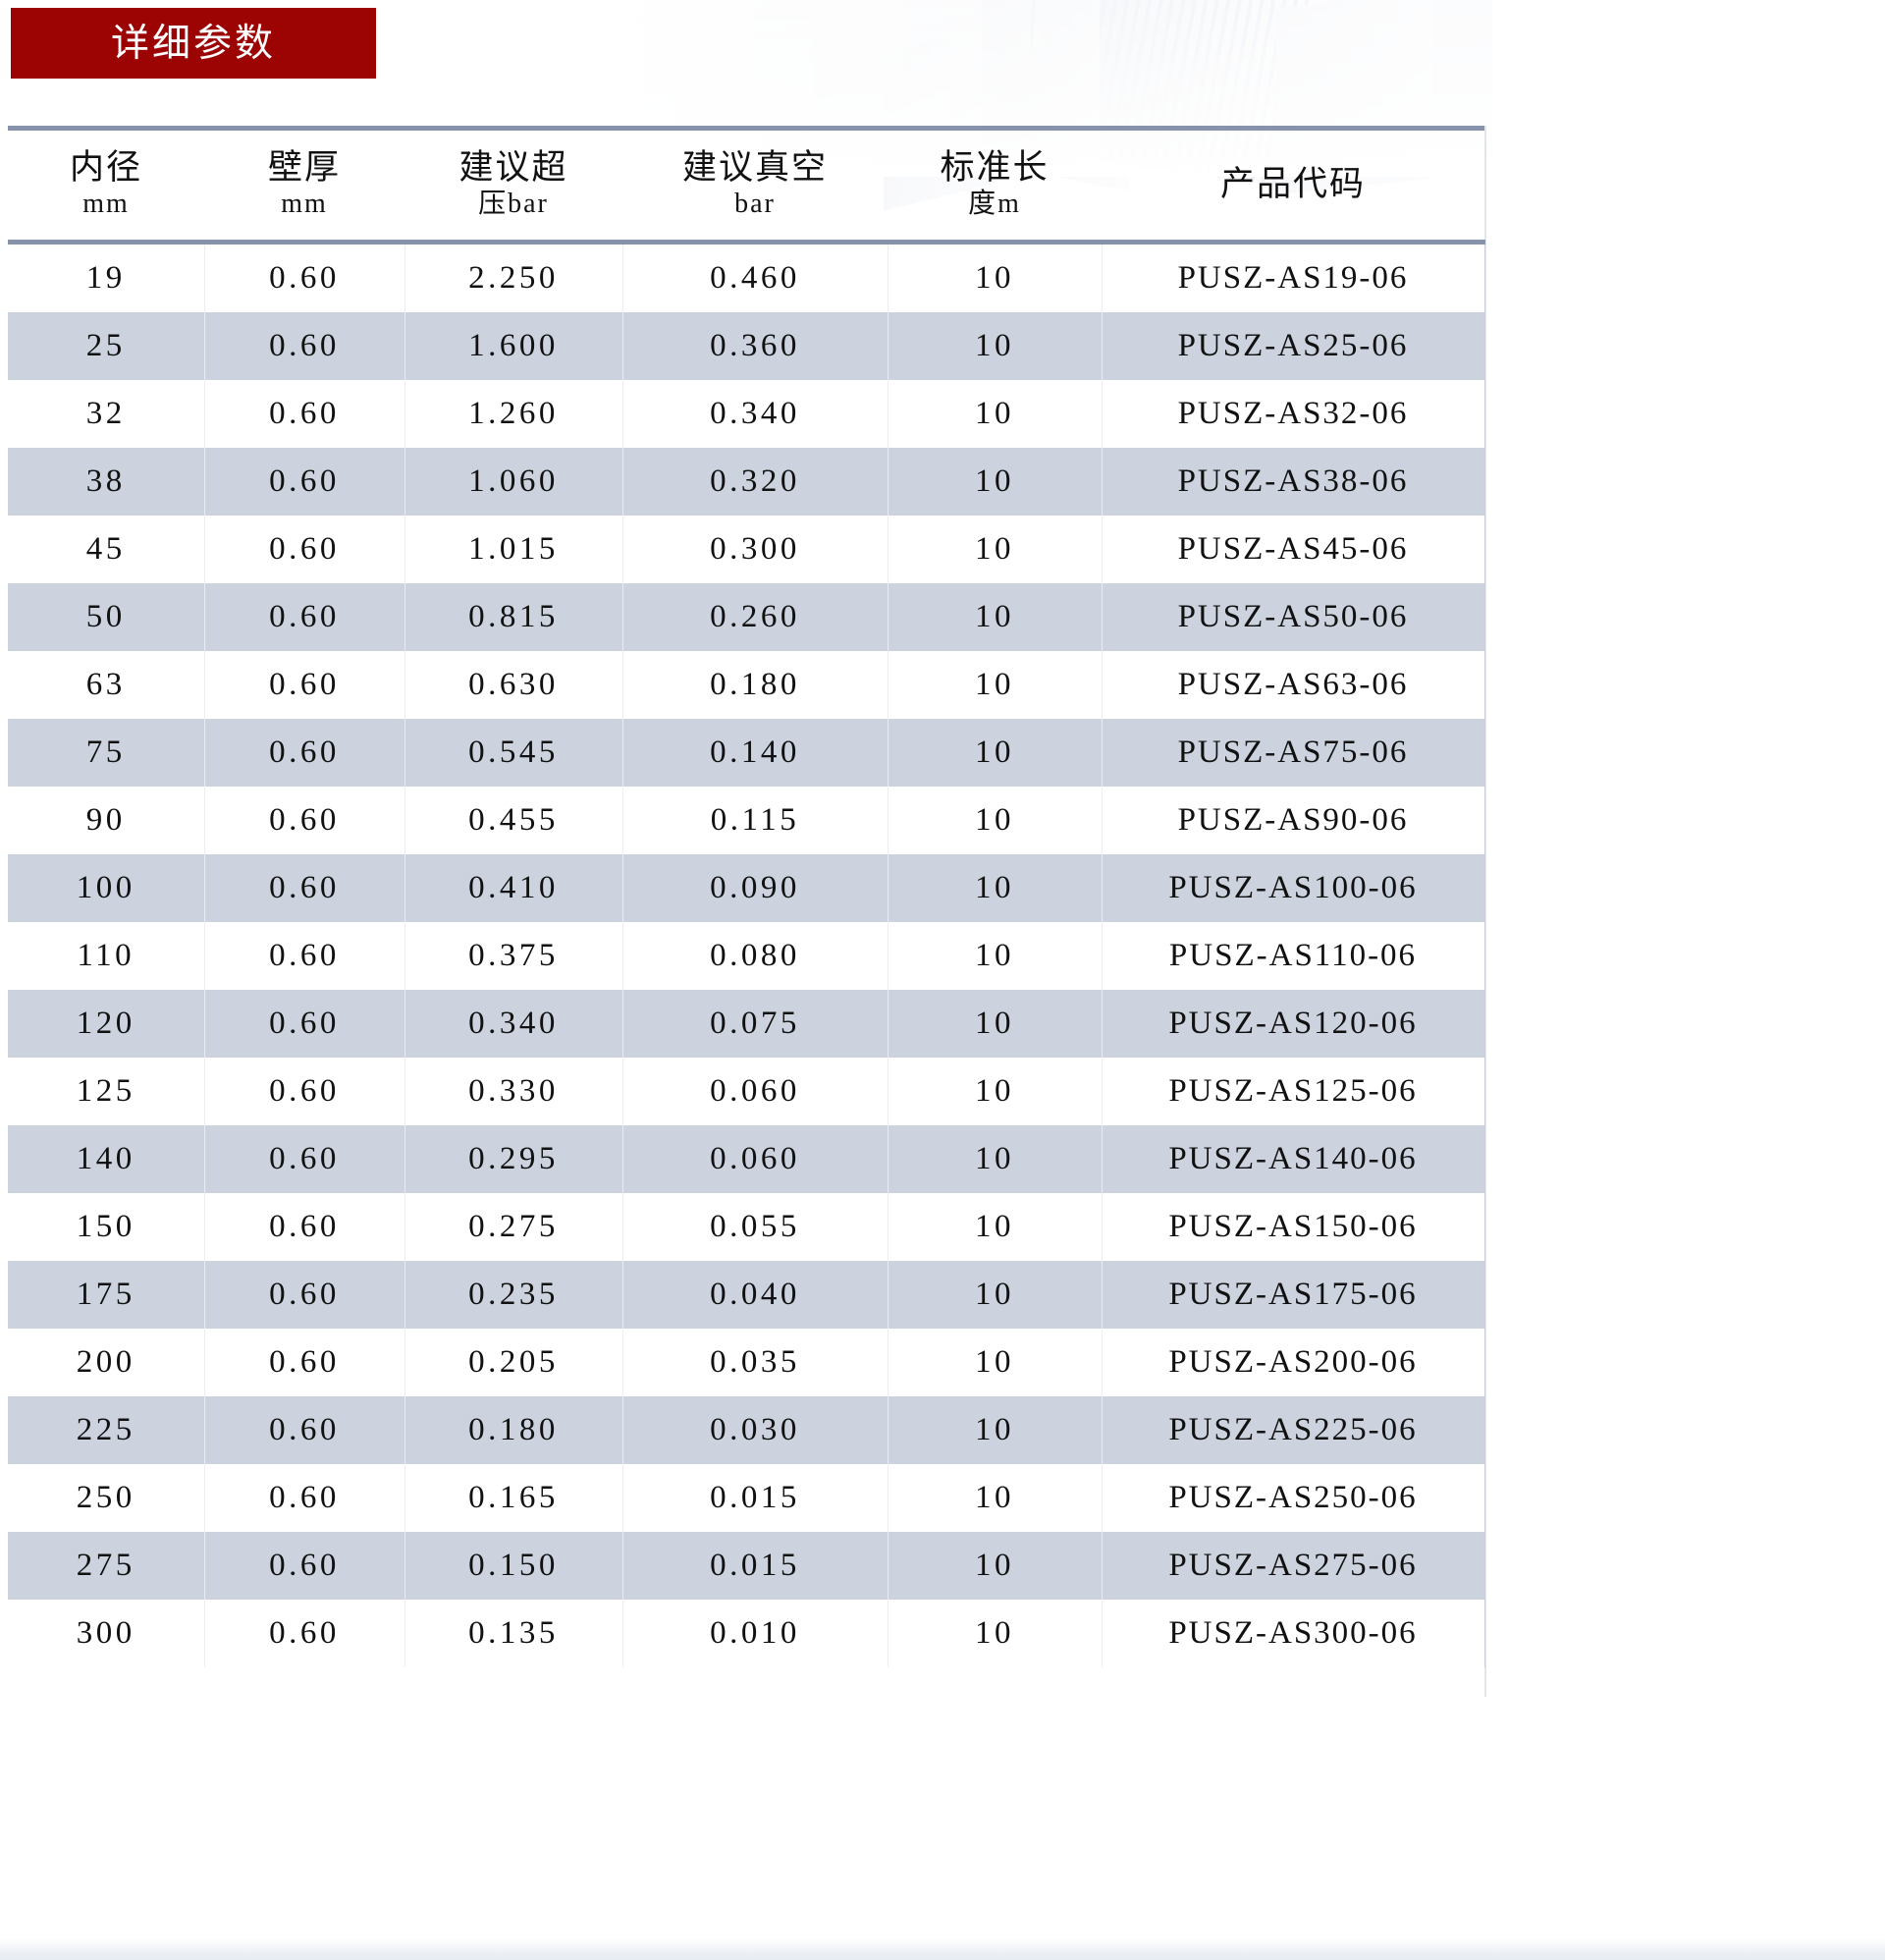 This screenshot has height=1960, width=1885. Describe the element at coordinates (1485, 911) in the screenshot. I see `table-right-edge-rule` at that location.